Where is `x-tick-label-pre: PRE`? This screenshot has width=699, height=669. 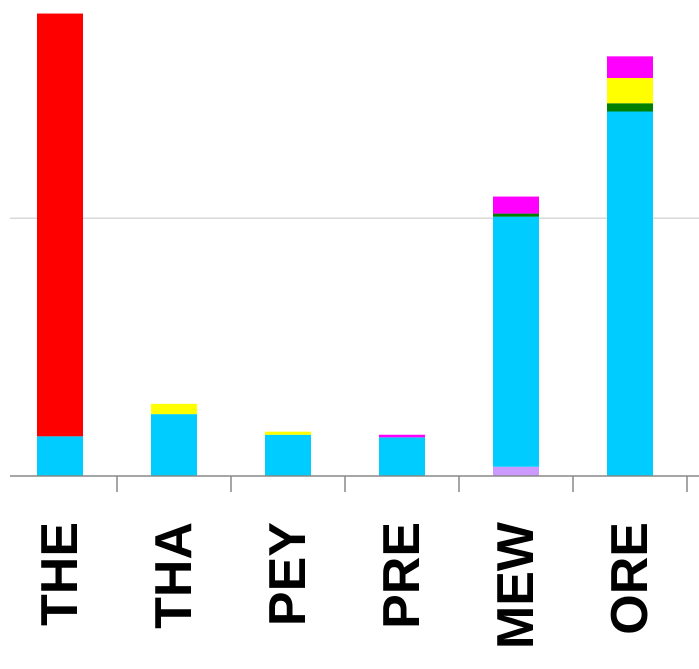 x-tick-label-pre: PRE is located at coordinates (402, 575).